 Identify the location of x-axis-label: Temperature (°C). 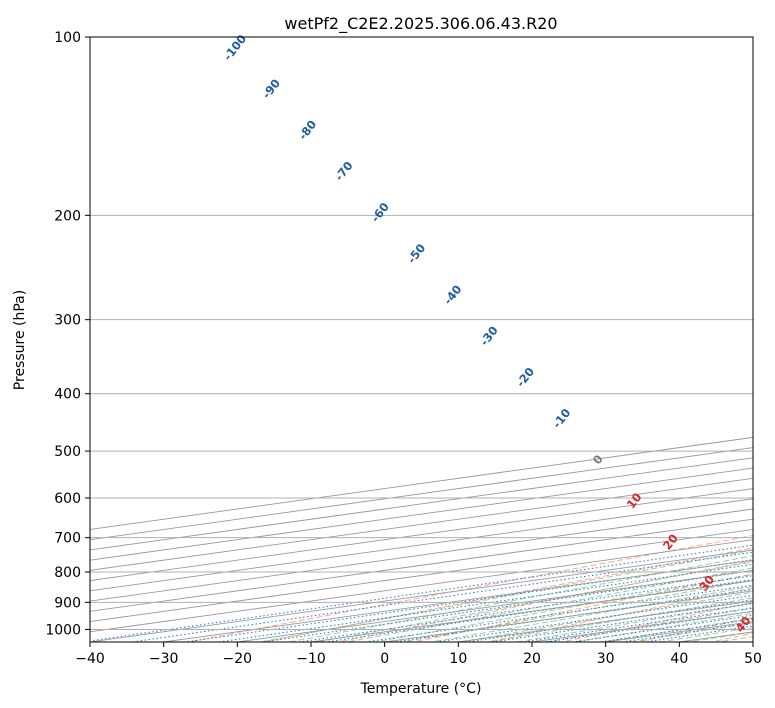
(421, 689).